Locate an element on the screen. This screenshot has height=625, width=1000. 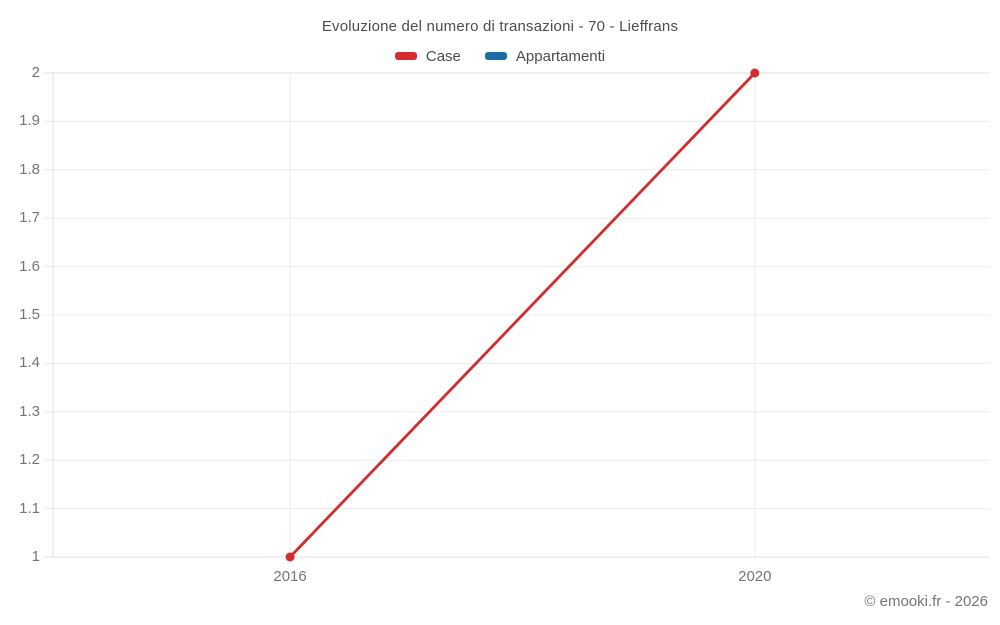
y-tick-label: 2 is located at coordinates (35, 72).